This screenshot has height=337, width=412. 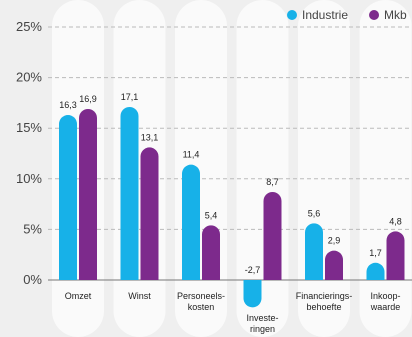 I want to click on y-tick-label: 10%, so click(x=29, y=178).